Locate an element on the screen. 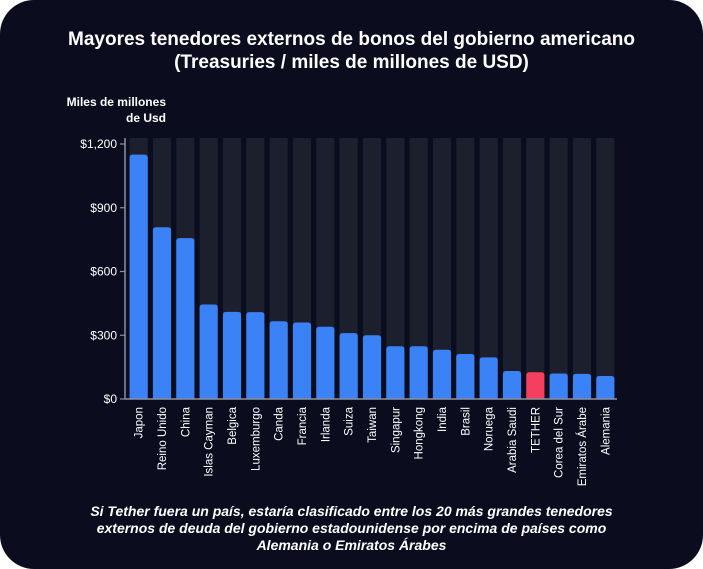 The width and height of the screenshot is (703, 569). y-tick-label: $0 is located at coordinates (111, 399).